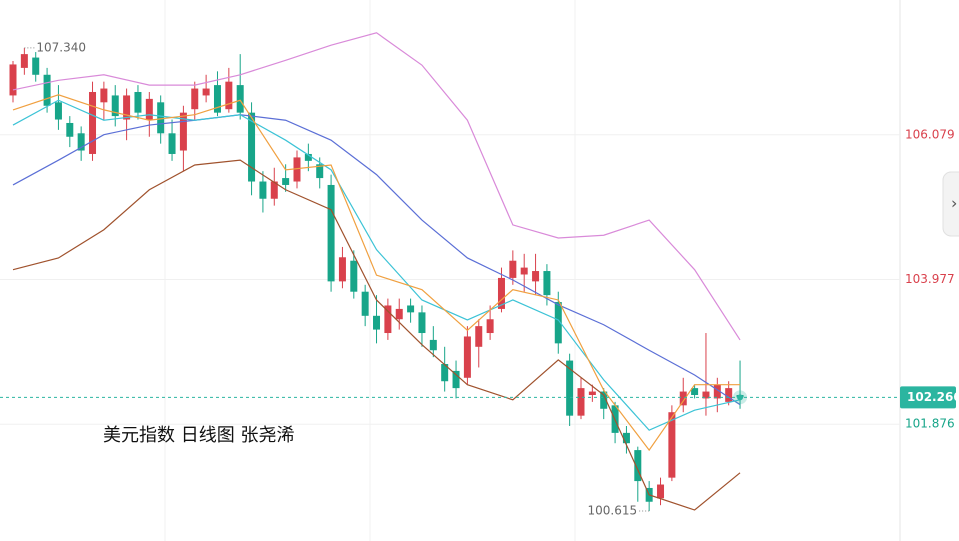 The width and height of the screenshot is (959, 541). Describe the element at coordinates (930, 134) in the screenshot. I see `y-tick-label: 106.079` at that location.